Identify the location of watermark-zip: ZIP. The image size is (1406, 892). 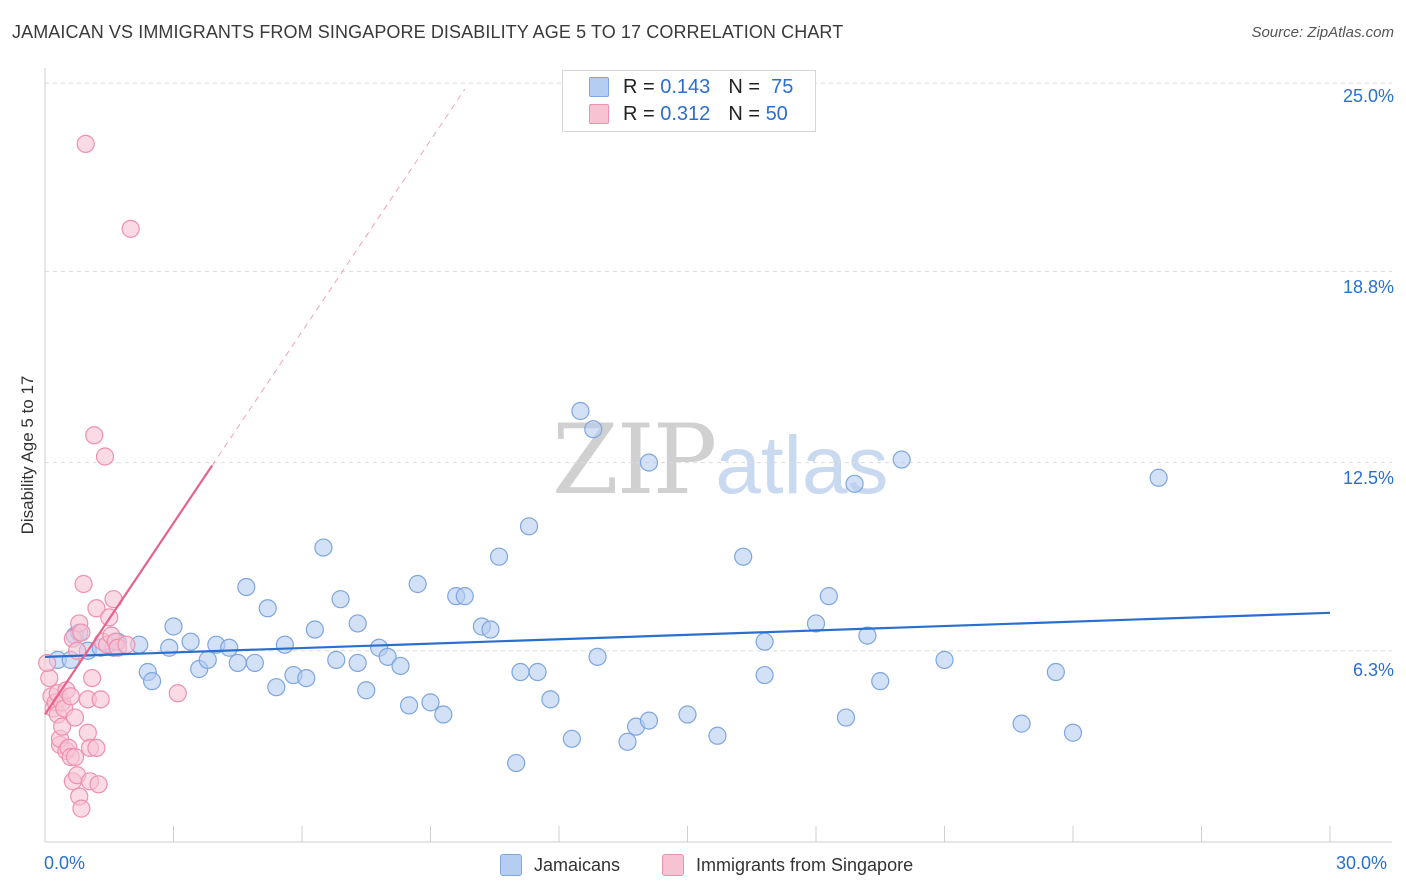
(634, 460).